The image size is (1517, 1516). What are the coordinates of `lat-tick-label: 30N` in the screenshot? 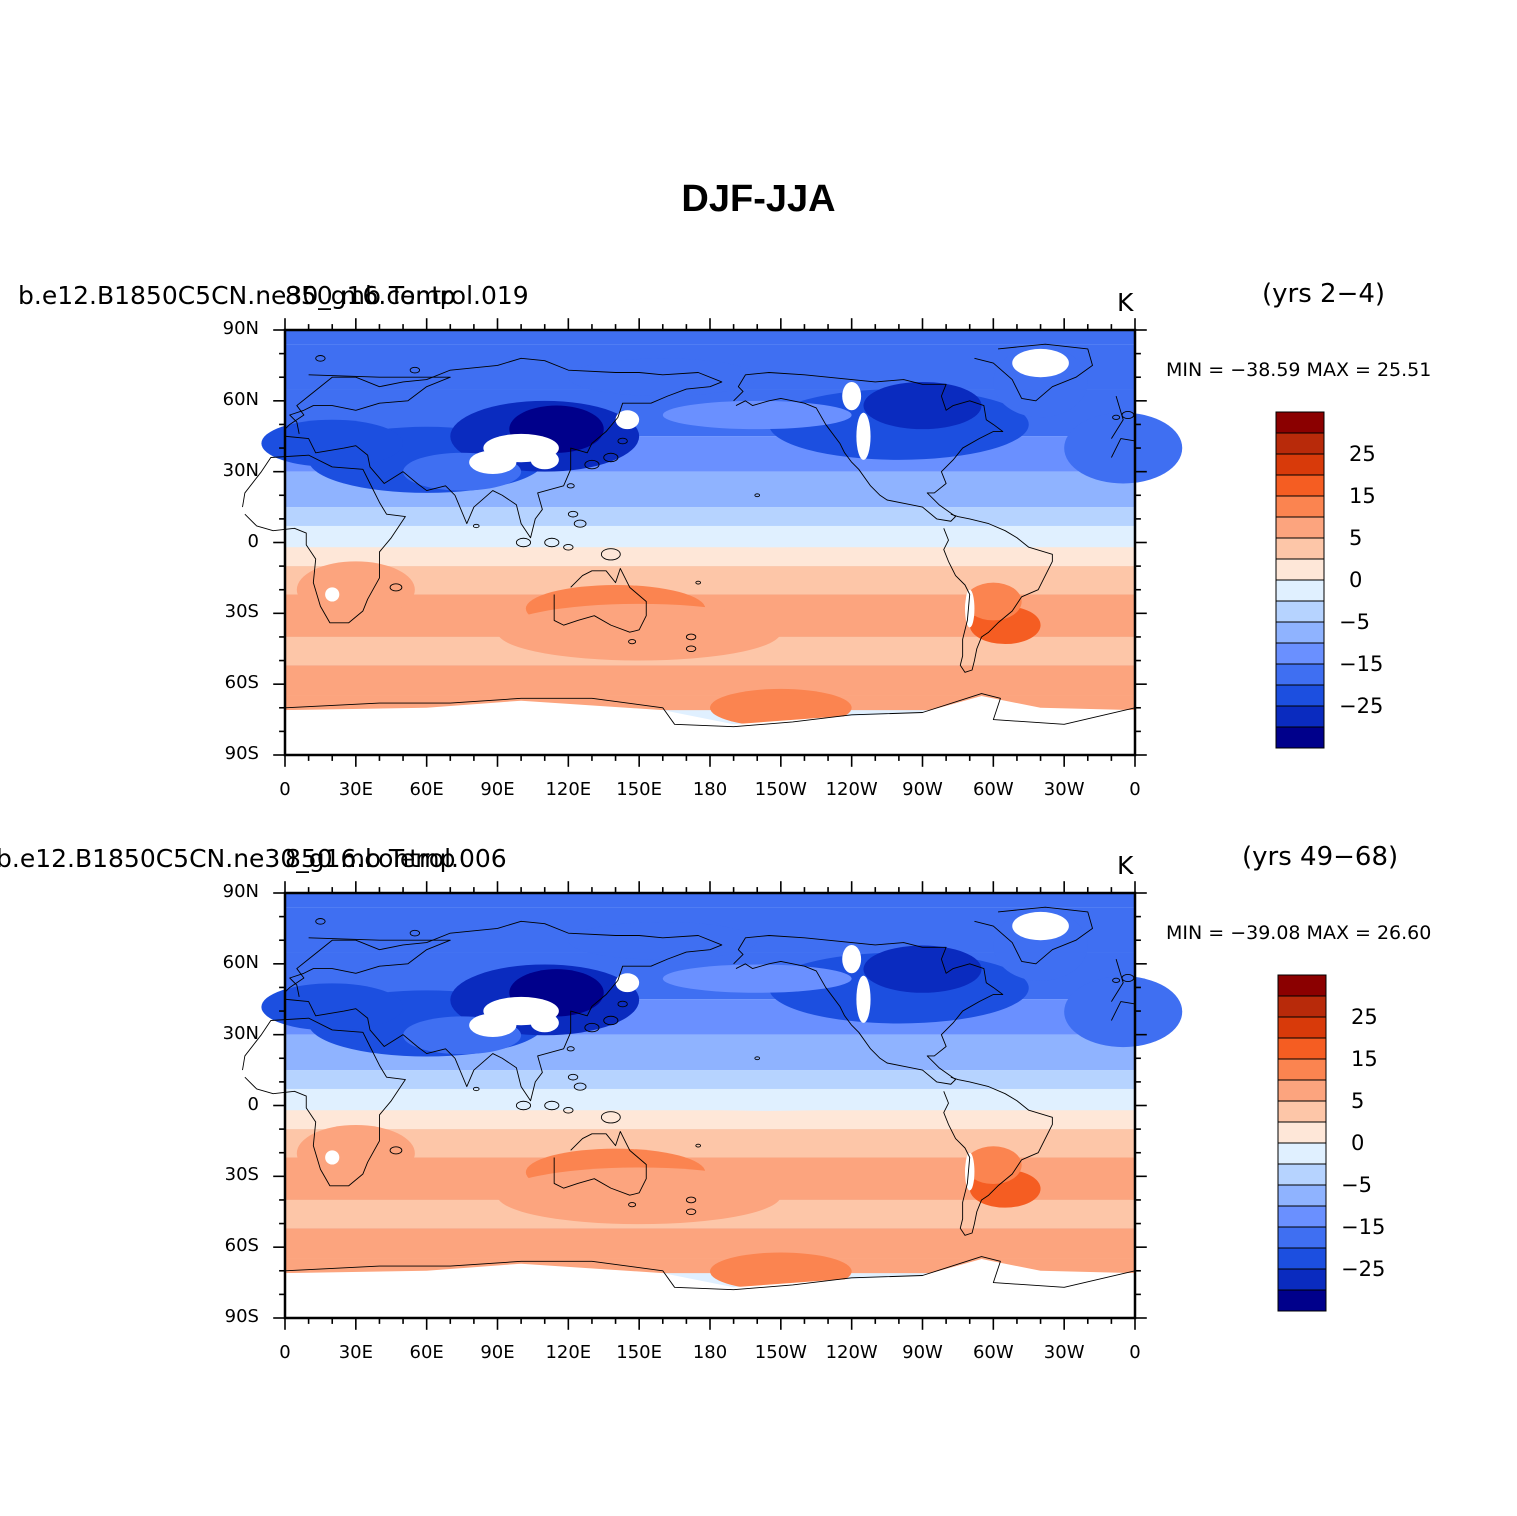 It's located at (240, 470).